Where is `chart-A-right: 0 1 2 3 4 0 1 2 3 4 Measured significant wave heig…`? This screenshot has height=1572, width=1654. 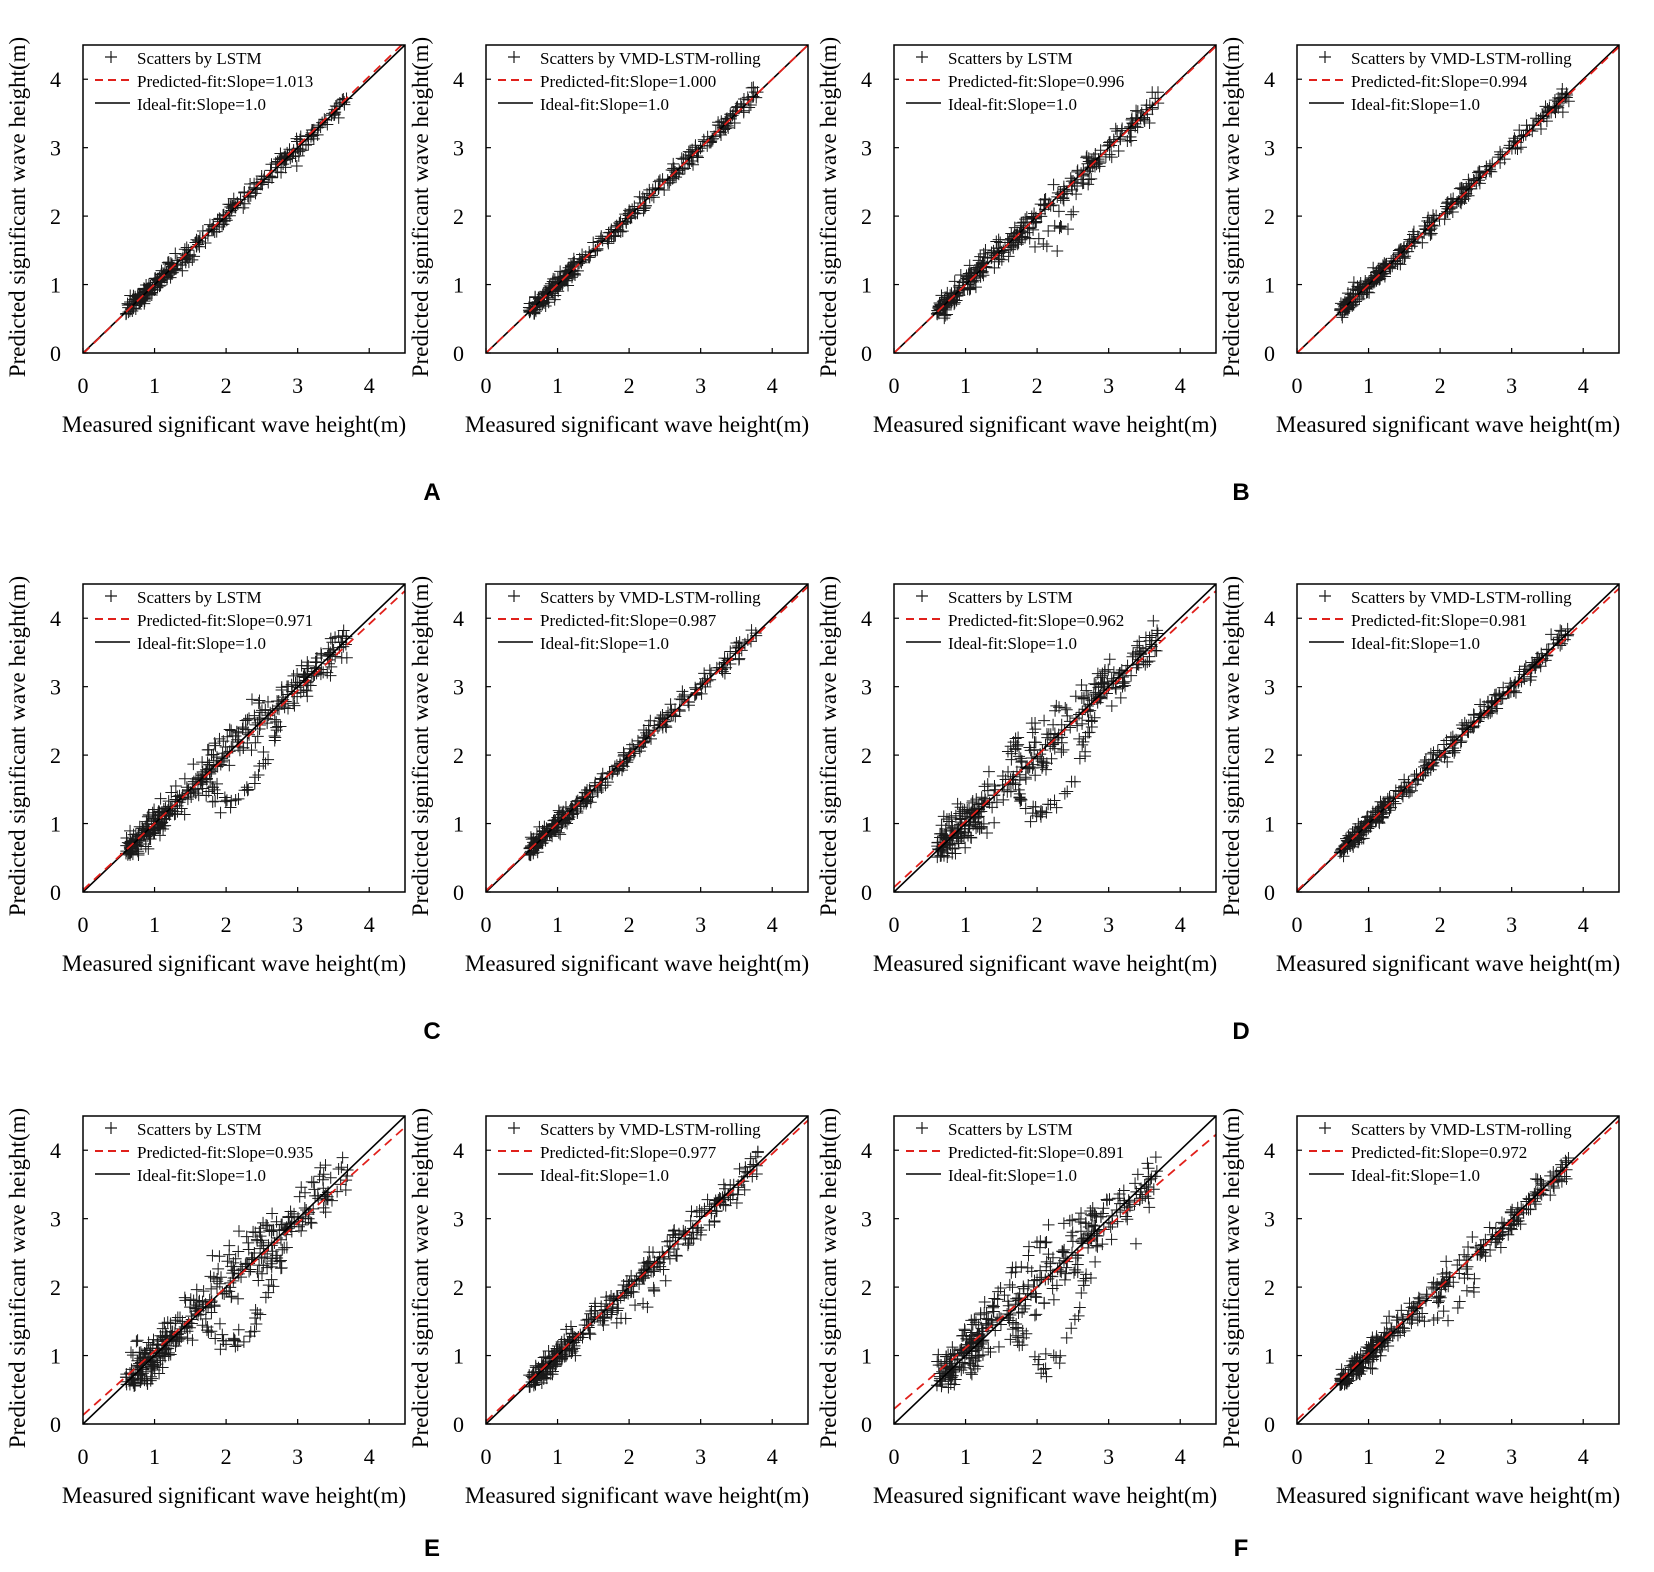
chart-A-right: 0 1 2 3 4 0 1 2 3 4 Measured significant wave heig… is located at coordinates (608, 237).